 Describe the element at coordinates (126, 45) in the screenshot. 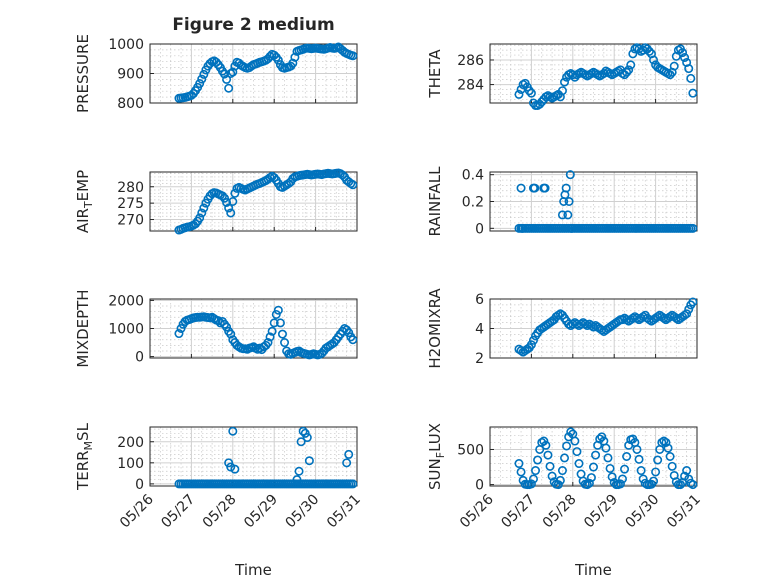

I see `y-tick-label: 1000` at that location.